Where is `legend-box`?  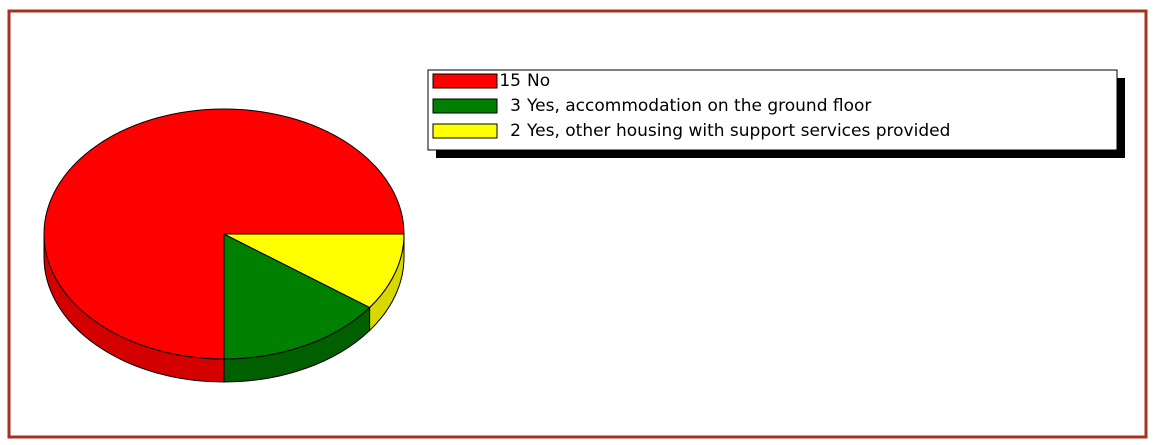 legend-box is located at coordinates (772, 110).